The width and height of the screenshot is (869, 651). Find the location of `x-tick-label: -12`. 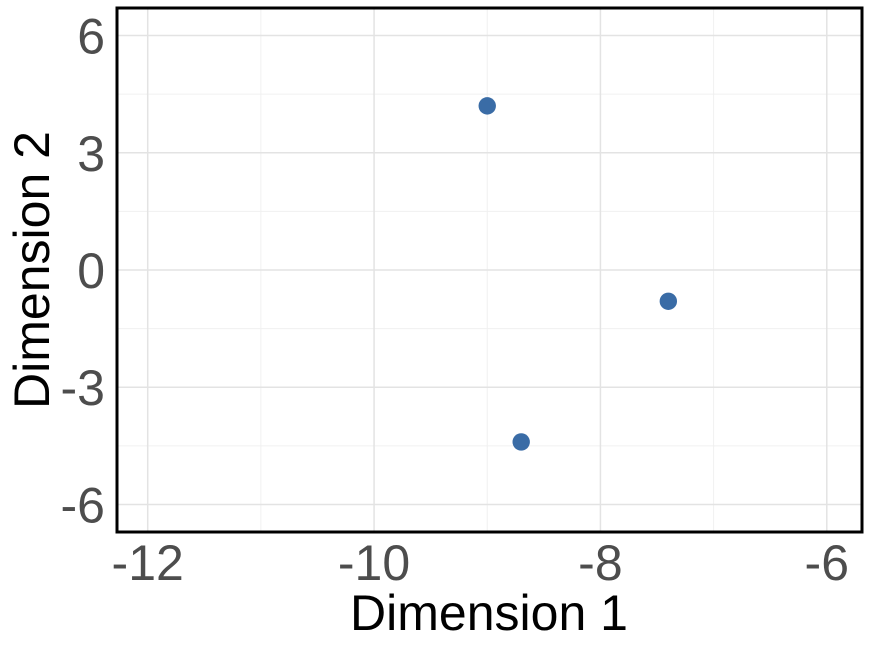

x-tick-label: -12 is located at coordinates (148, 563).